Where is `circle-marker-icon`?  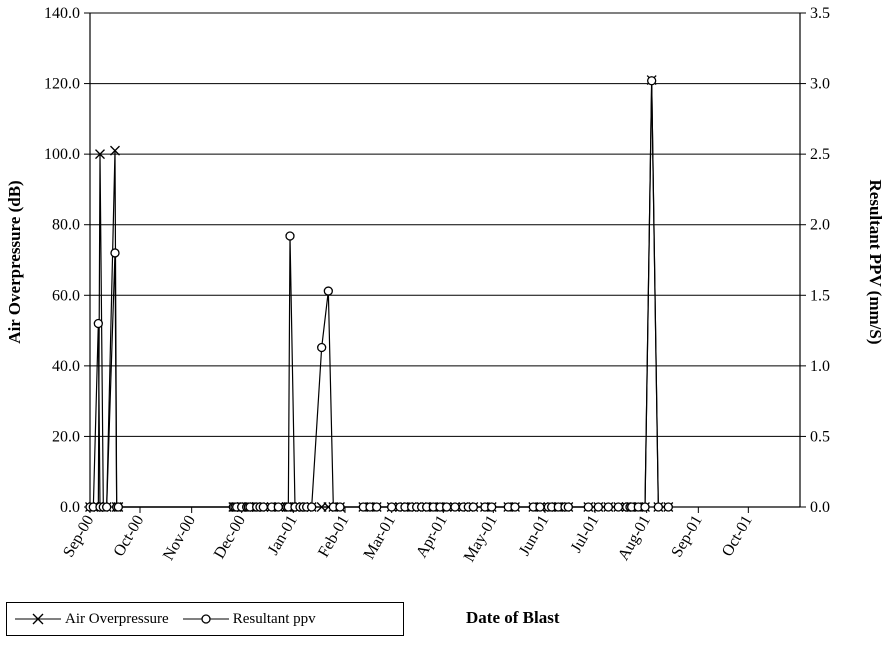 circle-marker-icon is located at coordinates (205, 619).